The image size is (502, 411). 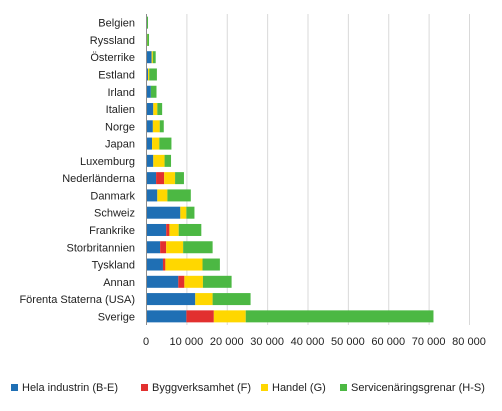 I want to click on category-label: Annan, so click(x=119, y=283).